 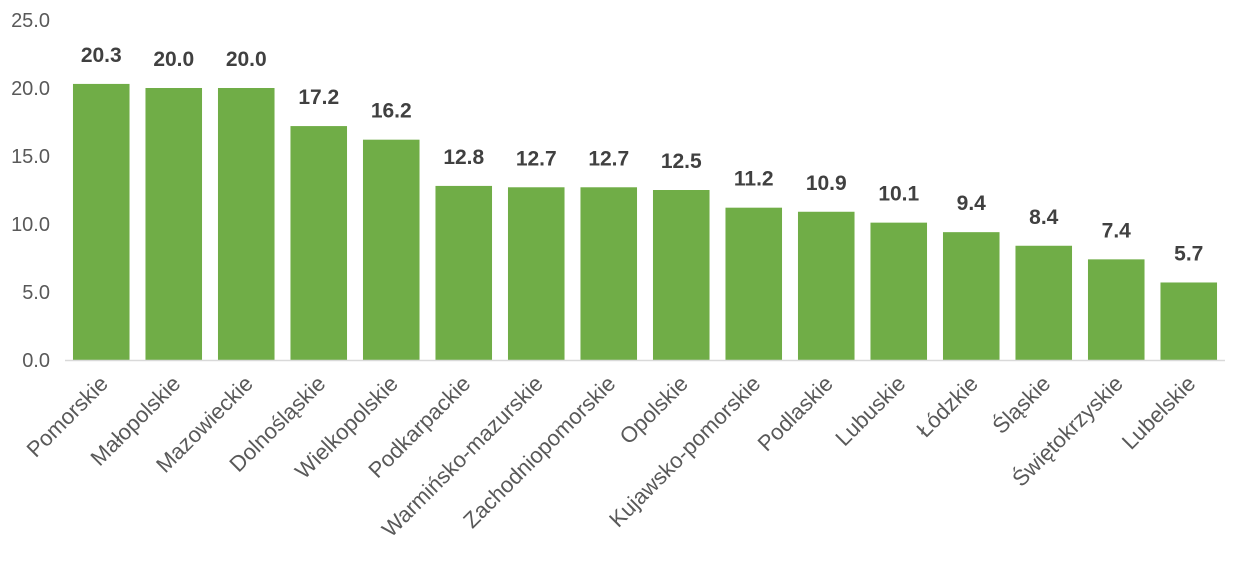 I want to click on data-label: 10.1, so click(x=898, y=194).